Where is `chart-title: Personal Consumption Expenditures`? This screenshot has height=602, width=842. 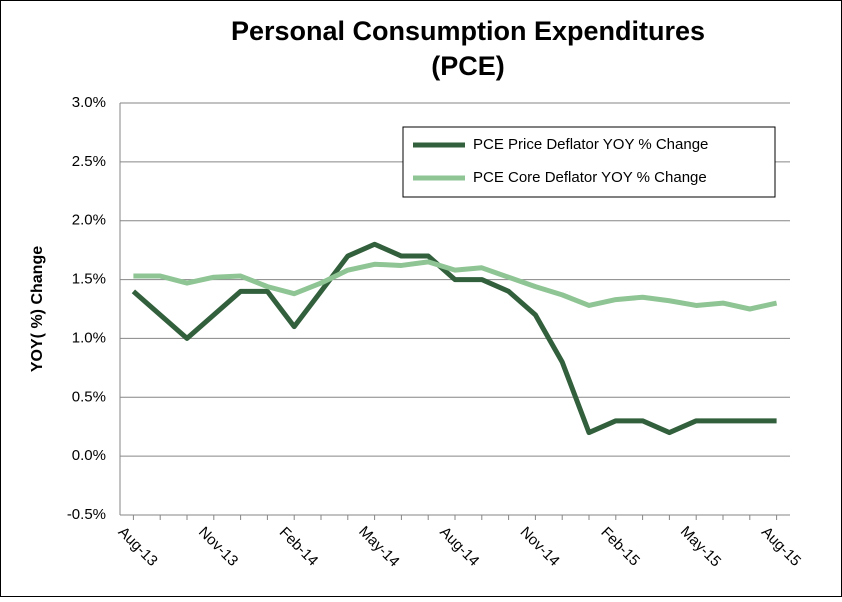
chart-title: Personal Consumption Expenditures is located at coordinates (468, 31).